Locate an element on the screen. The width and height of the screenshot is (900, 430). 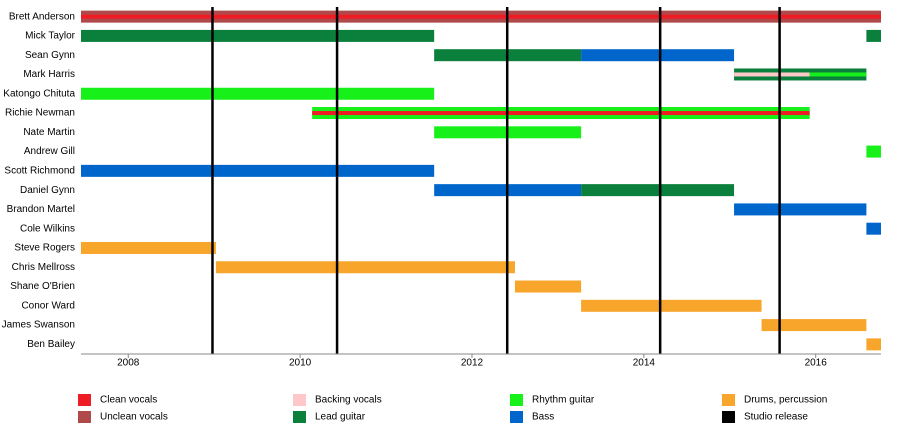
member-name: Nate Martin is located at coordinates (49, 132).